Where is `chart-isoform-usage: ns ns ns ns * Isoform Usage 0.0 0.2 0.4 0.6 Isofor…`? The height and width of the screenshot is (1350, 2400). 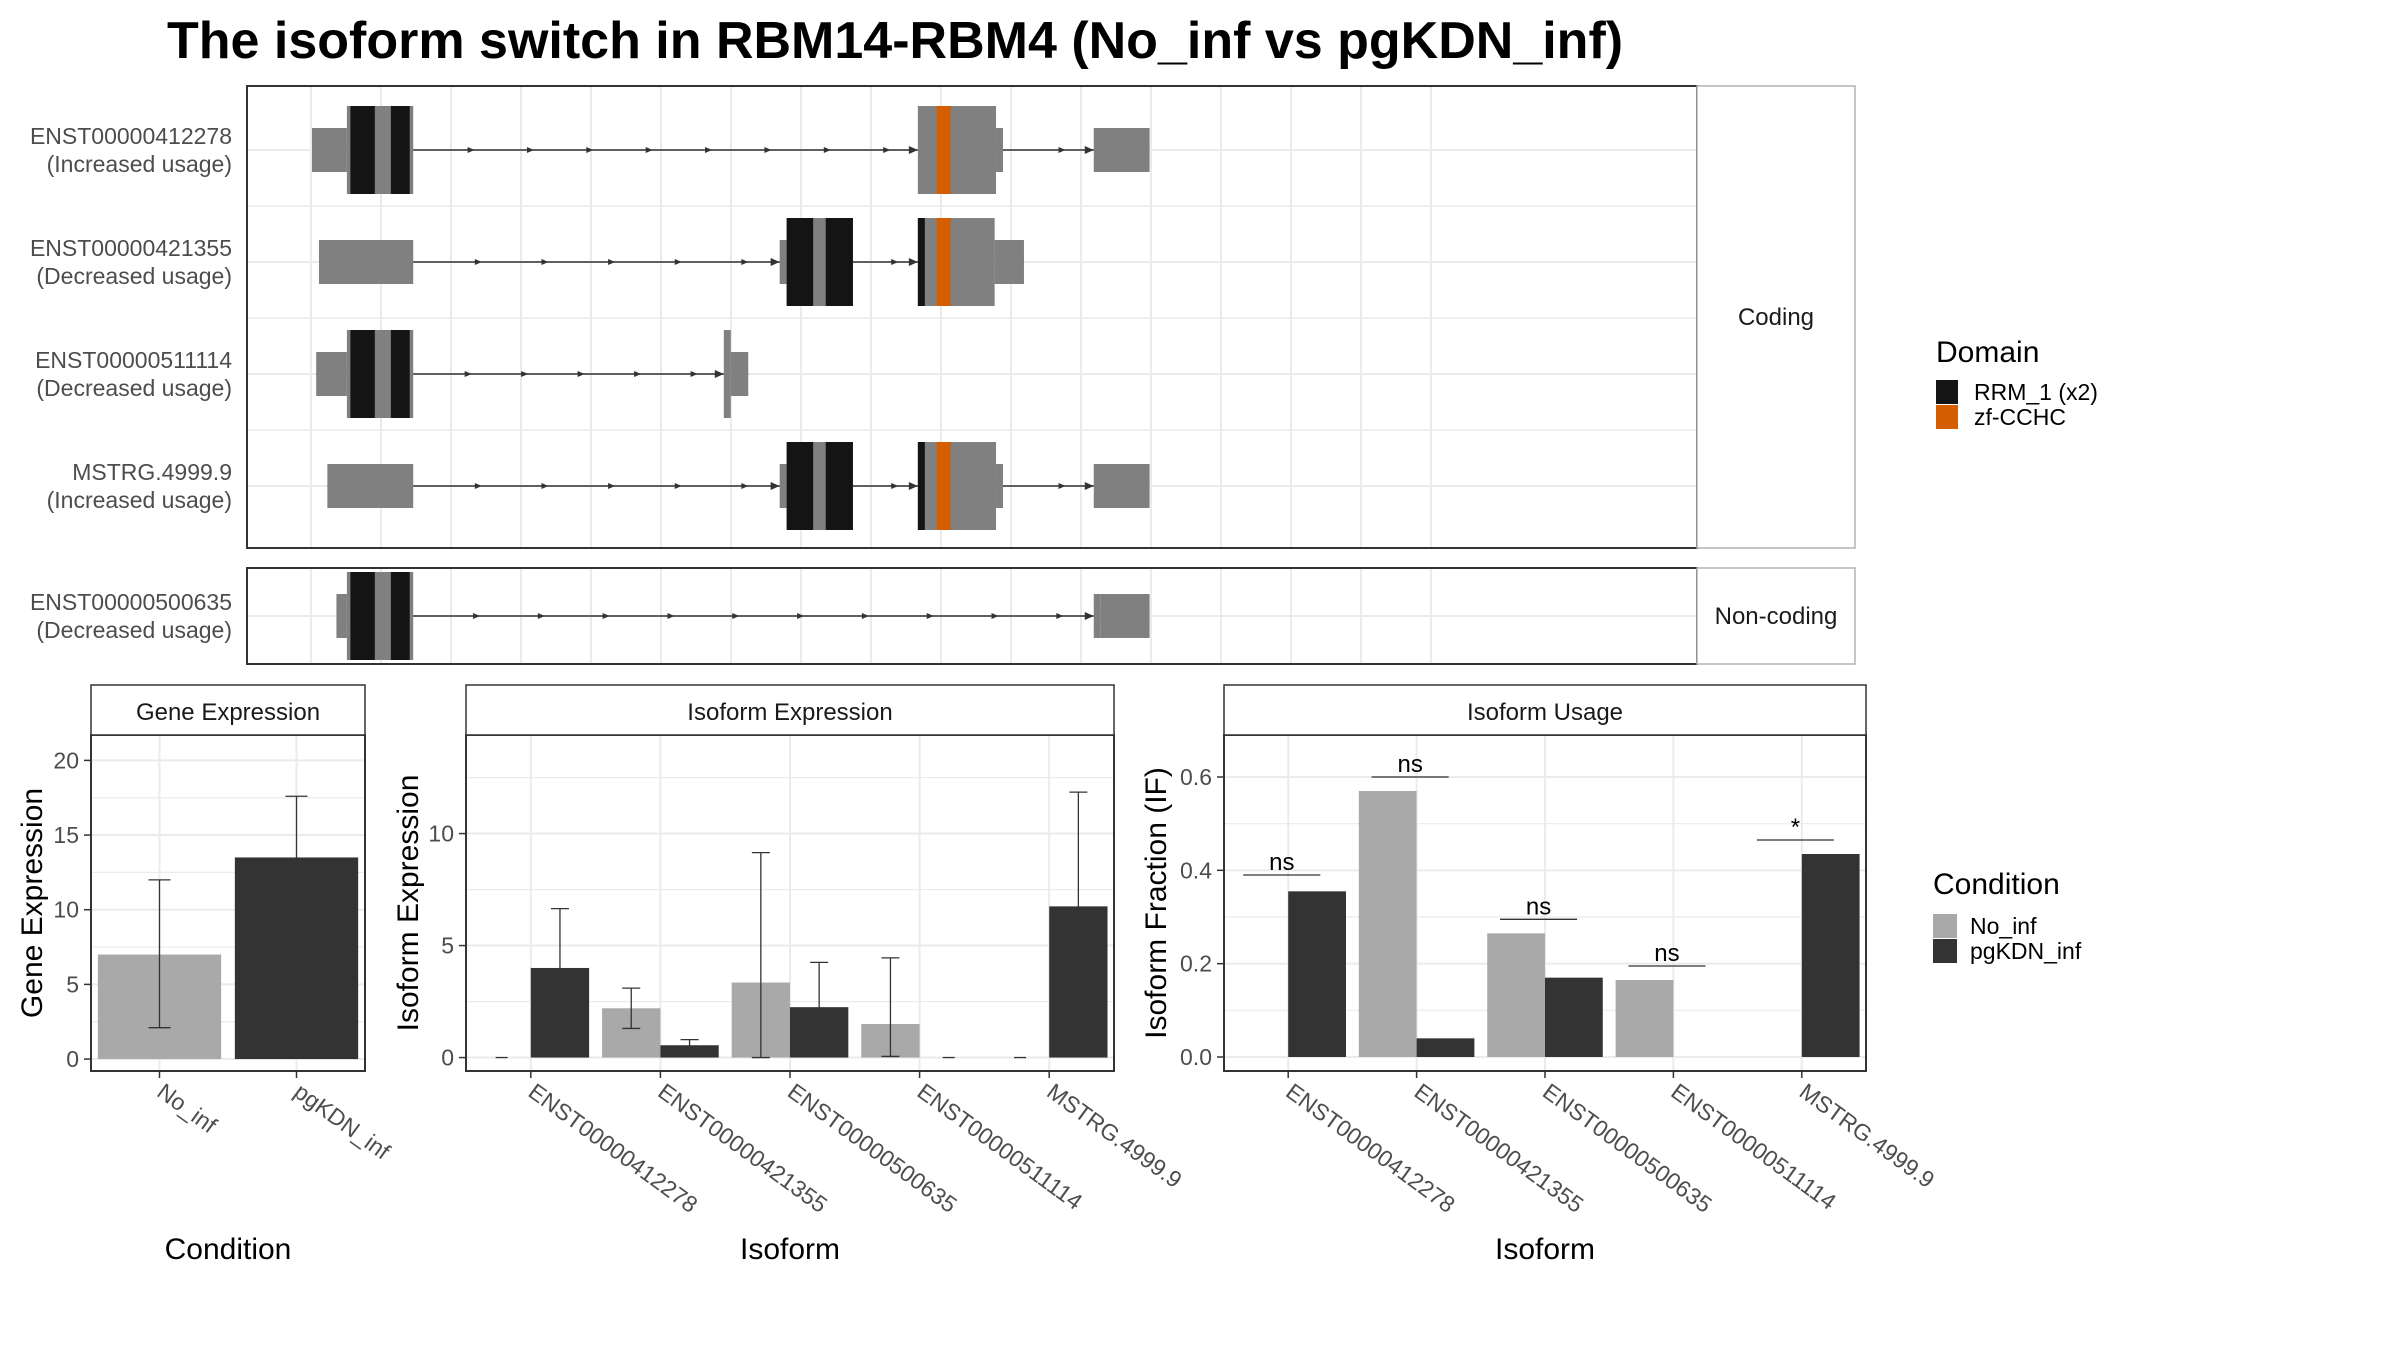
chart-isoform-usage: ns ns ns ns * Isoform Usage 0.0 0.2 0.4 0.6 Isofor… is located at coordinates (1539, 975).